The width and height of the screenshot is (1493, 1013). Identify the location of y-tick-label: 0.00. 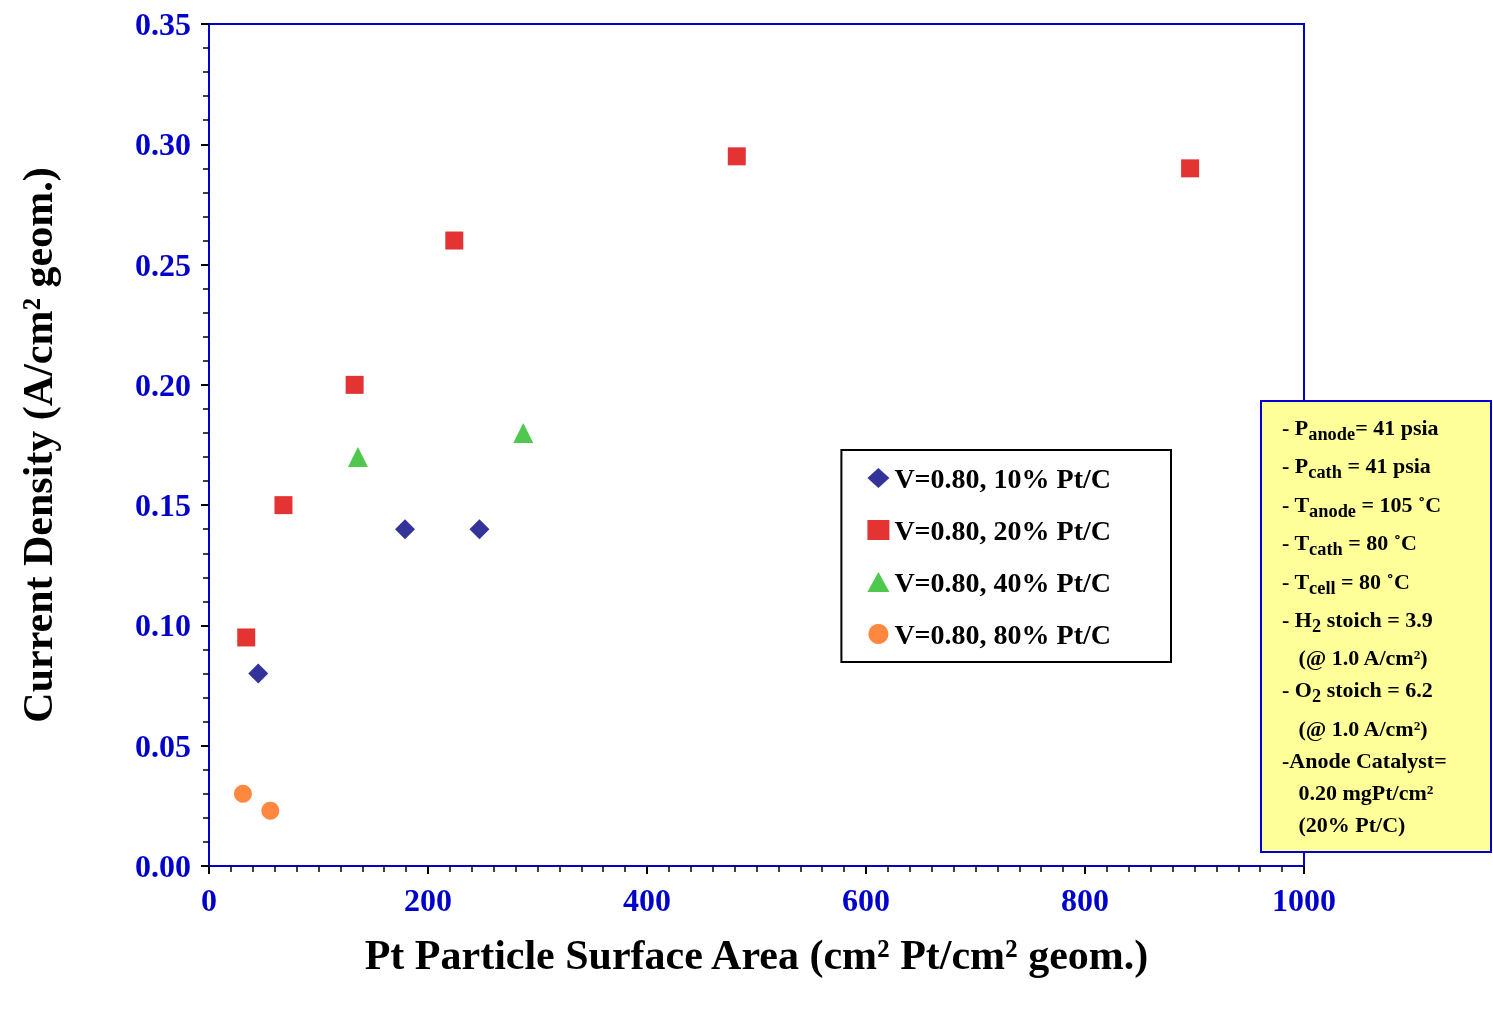
(163, 866).